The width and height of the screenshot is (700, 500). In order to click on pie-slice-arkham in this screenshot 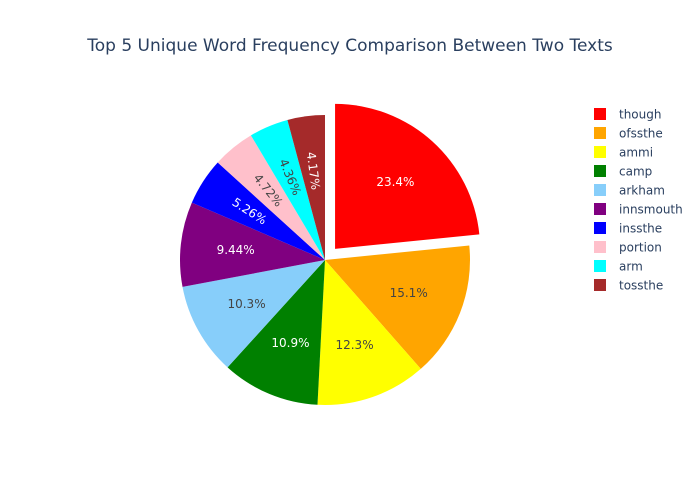, I will do `click(253, 314)`.